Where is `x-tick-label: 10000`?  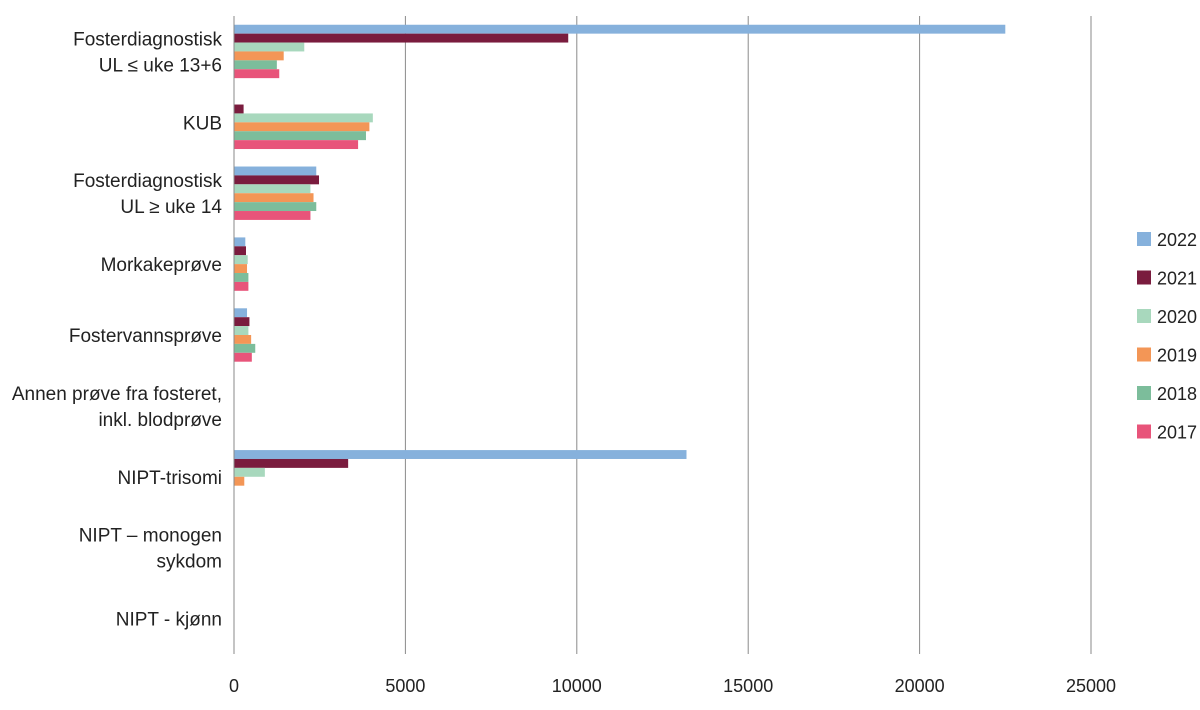 x-tick-label: 10000 is located at coordinates (577, 686).